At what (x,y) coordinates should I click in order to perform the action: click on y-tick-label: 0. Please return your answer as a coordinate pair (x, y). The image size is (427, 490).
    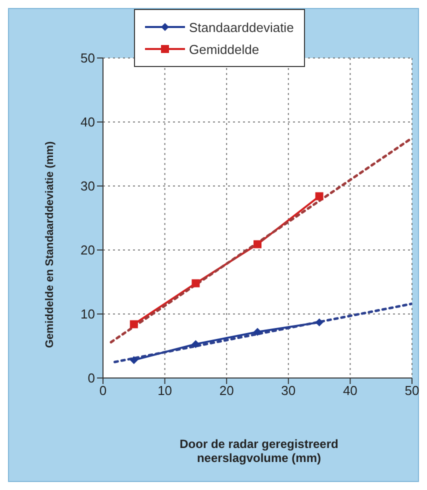
    Looking at the image, I should click on (91, 378).